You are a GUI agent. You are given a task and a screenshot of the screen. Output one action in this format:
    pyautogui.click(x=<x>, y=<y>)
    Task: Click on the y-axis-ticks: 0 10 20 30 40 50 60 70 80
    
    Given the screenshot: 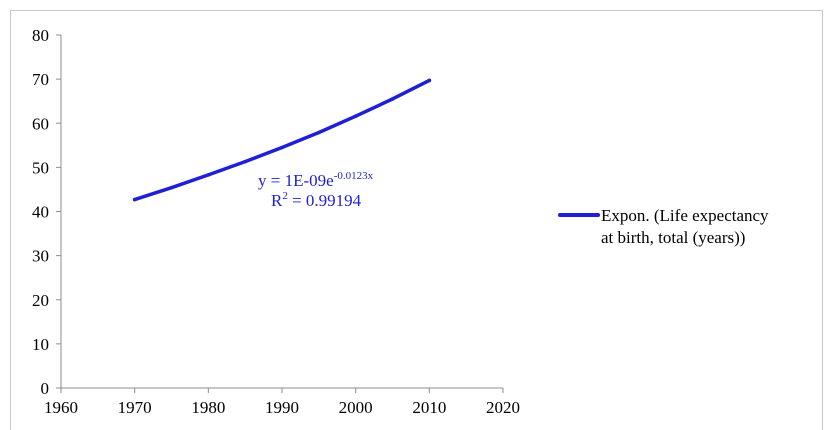 What is the action you would take?
    pyautogui.click(x=46, y=212)
    